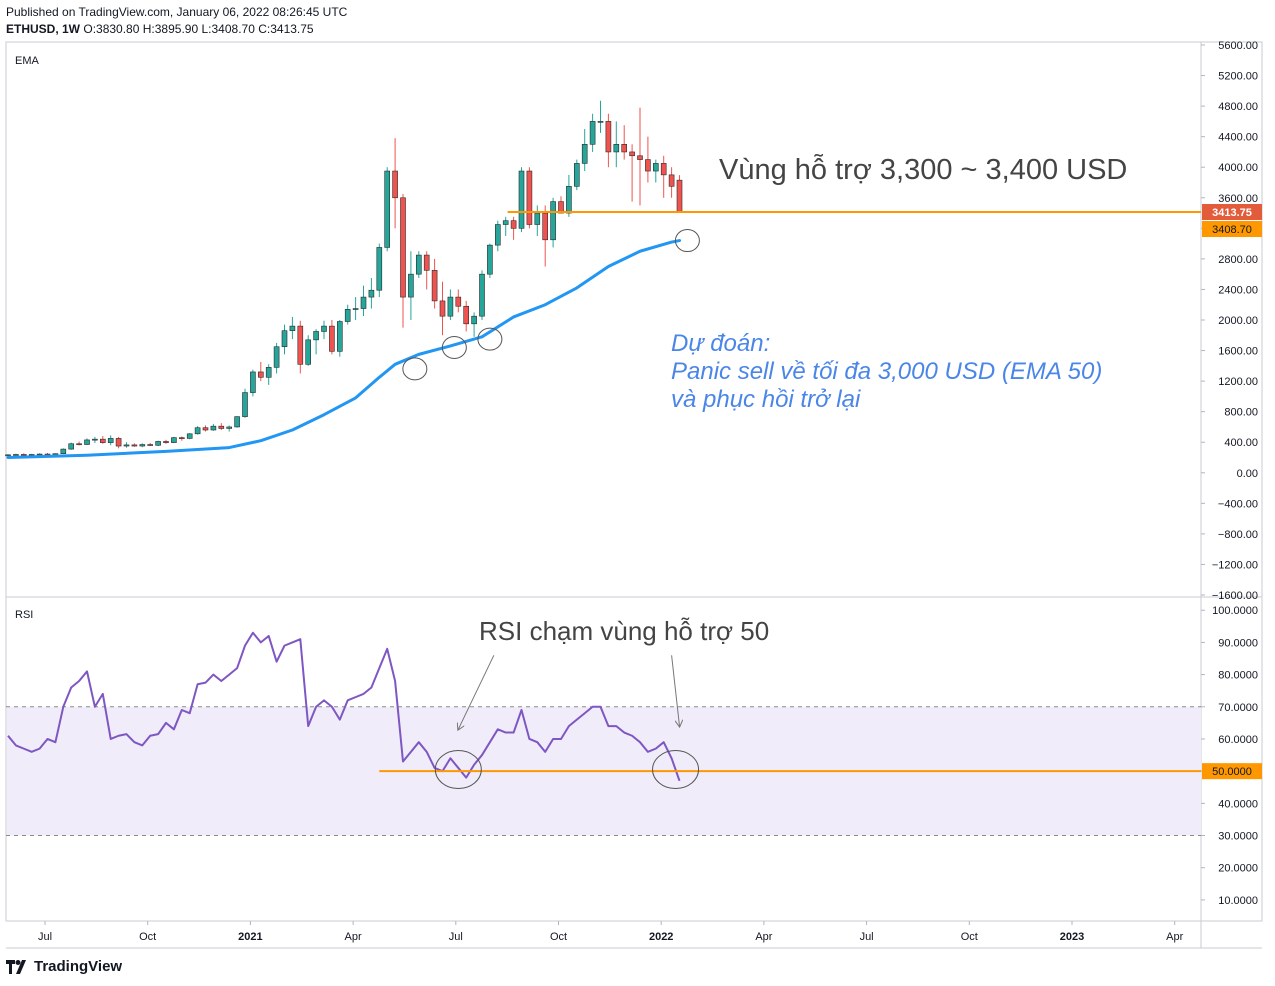 The width and height of the screenshot is (1275, 986). I want to click on ohlc-high: H:3895.90, so click(170, 29).